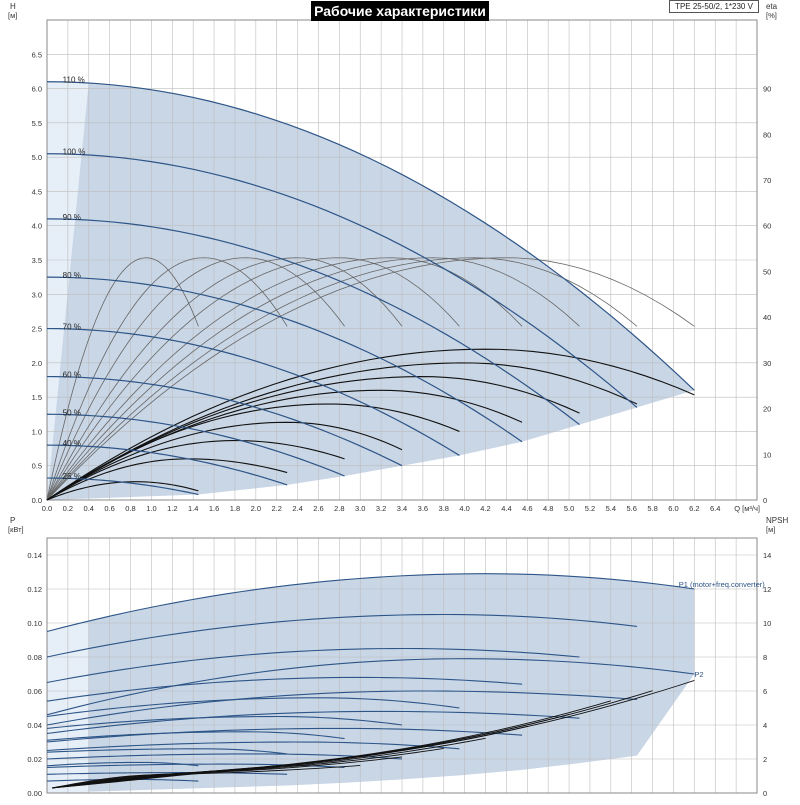 Image resolution: width=800 pixels, height=805 pixels. What do you see at coordinates (767, 226) in the screenshot?
I see `y-tick-label-right: 60` at bounding box center [767, 226].